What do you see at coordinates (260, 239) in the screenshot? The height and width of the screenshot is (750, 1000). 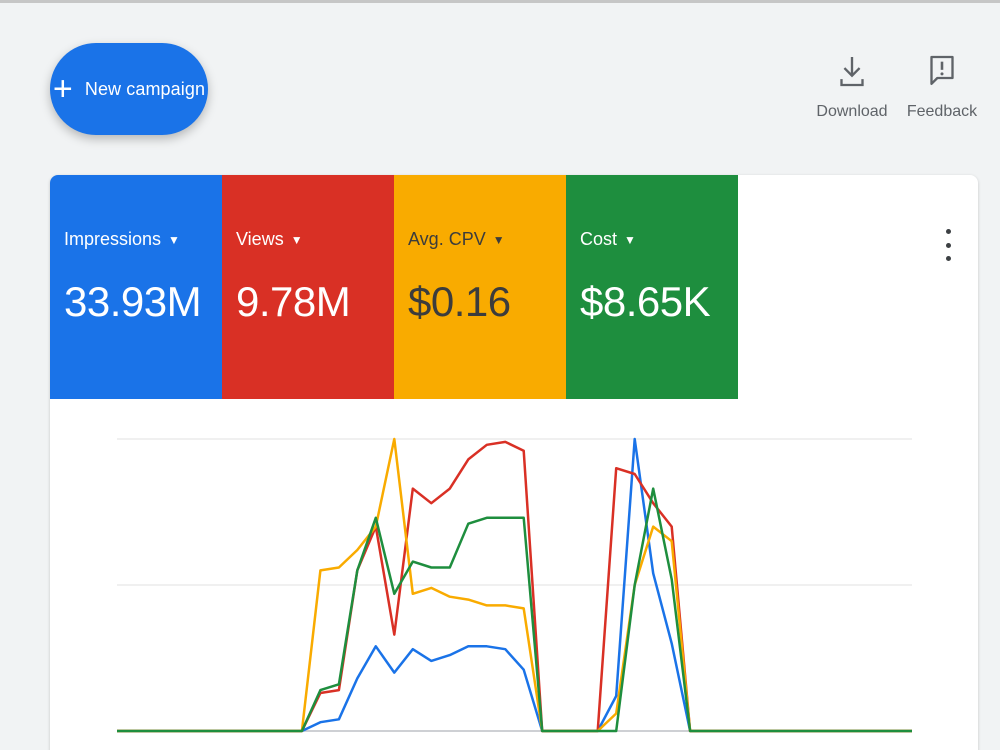 I see `metric-views-label: Views` at bounding box center [260, 239].